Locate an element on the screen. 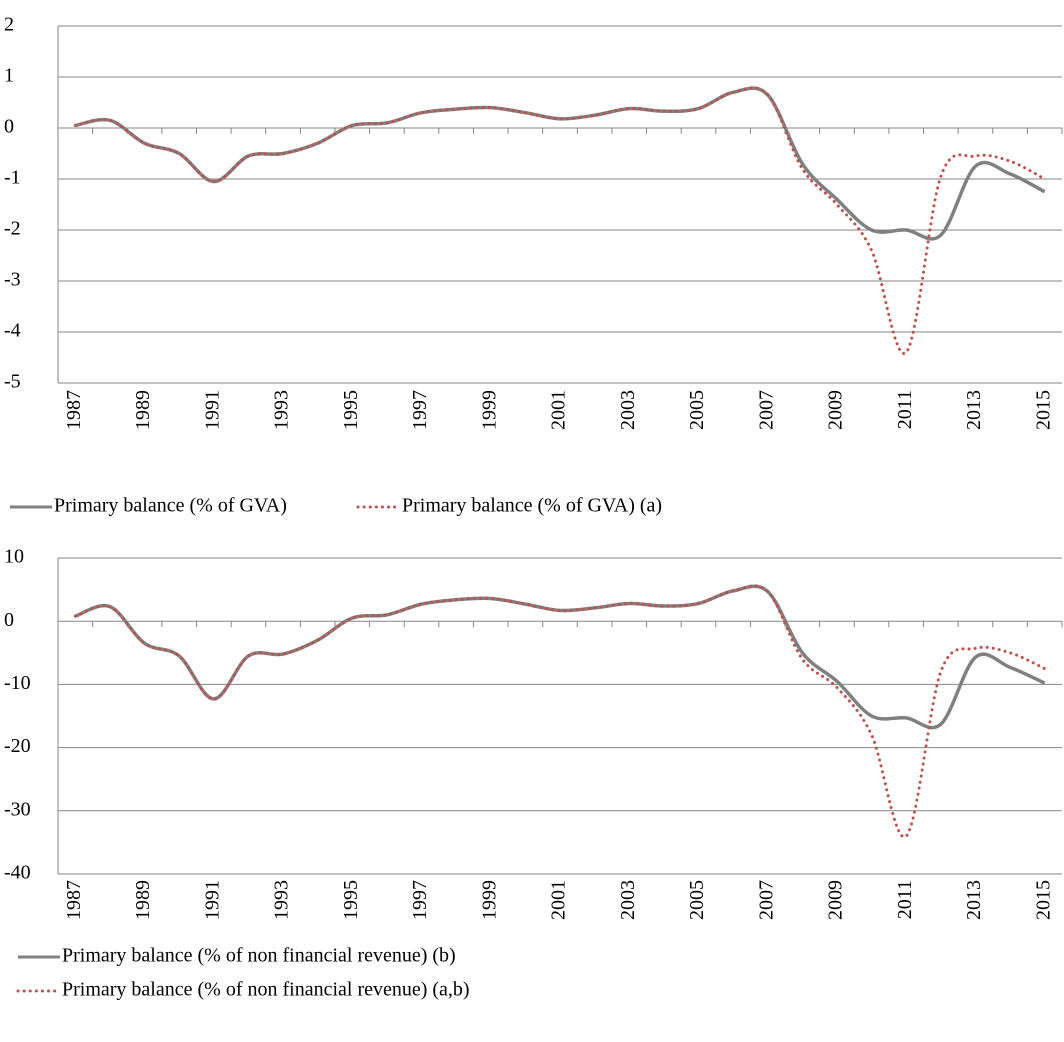 This screenshot has height=1042, width=1064. y-tick-label: -5 is located at coordinates (12, 382).